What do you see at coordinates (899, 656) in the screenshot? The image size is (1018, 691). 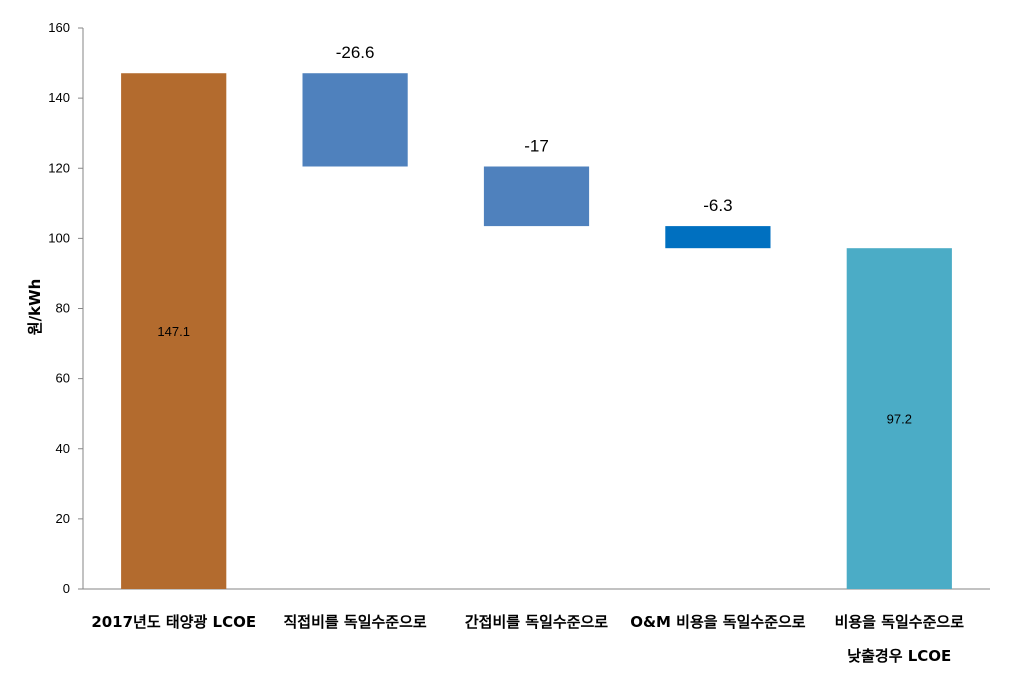 I see `x-tick-label: 낮출경우 LCOE` at bounding box center [899, 656].